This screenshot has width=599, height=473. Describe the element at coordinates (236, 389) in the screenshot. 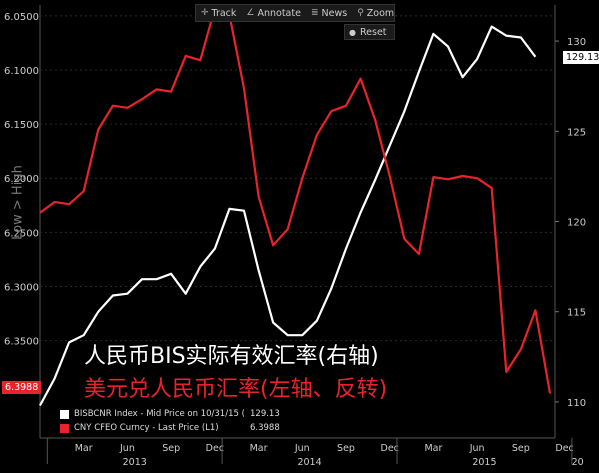

I see `overlay-title-usdcny: 美元兑人民币汇率(左轴、反转)` at that location.